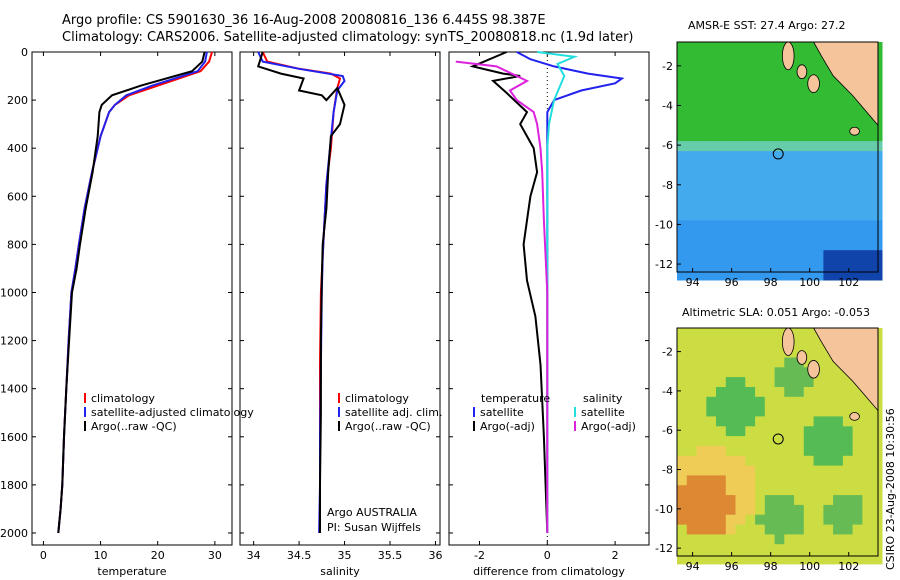 This screenshot has width=900, height=580. What do you see at coordinates (854, 131) in the screenshot?
I see `island` at bounding box center [854, 131].